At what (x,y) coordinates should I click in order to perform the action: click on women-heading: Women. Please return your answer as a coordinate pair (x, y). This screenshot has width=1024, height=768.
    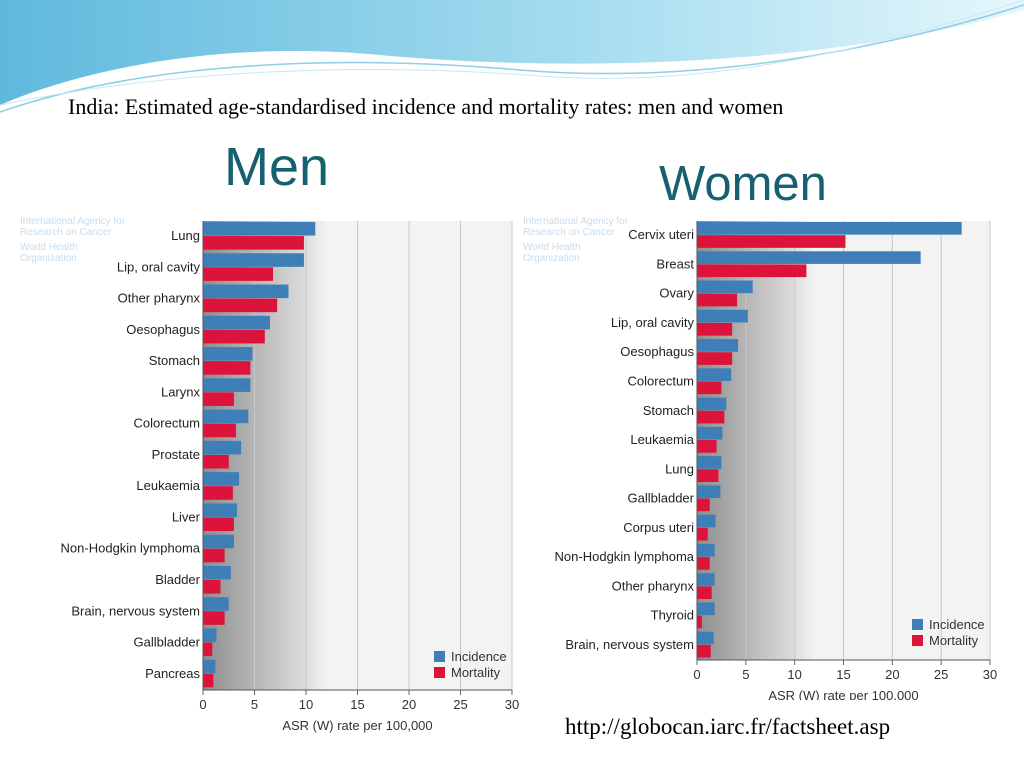
    Looking at the image, I should click on (743, 184).